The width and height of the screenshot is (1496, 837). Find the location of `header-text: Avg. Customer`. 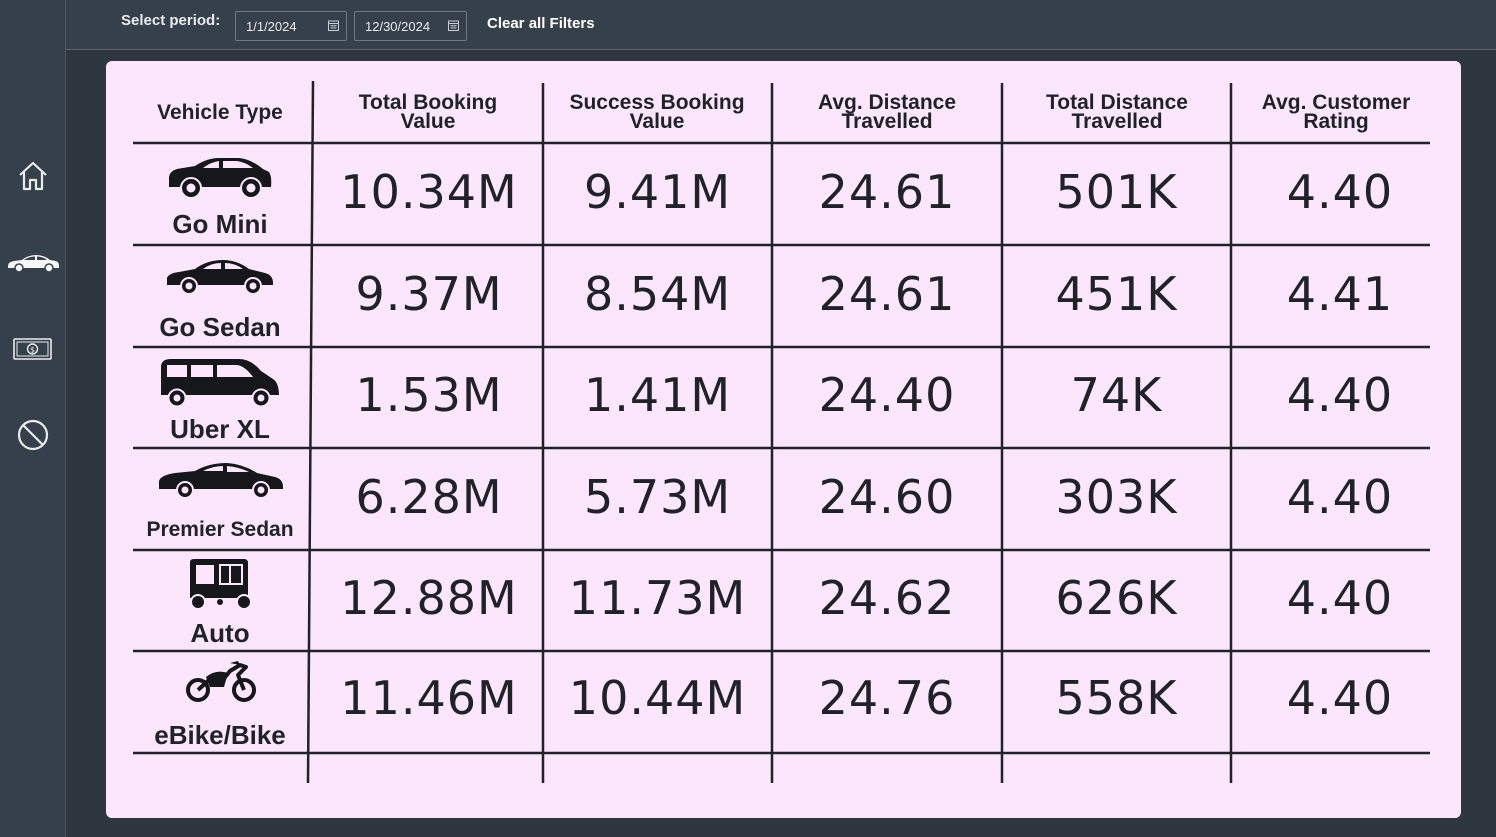

header-text: Avg. Customer is located at coordinates (1336, 102).